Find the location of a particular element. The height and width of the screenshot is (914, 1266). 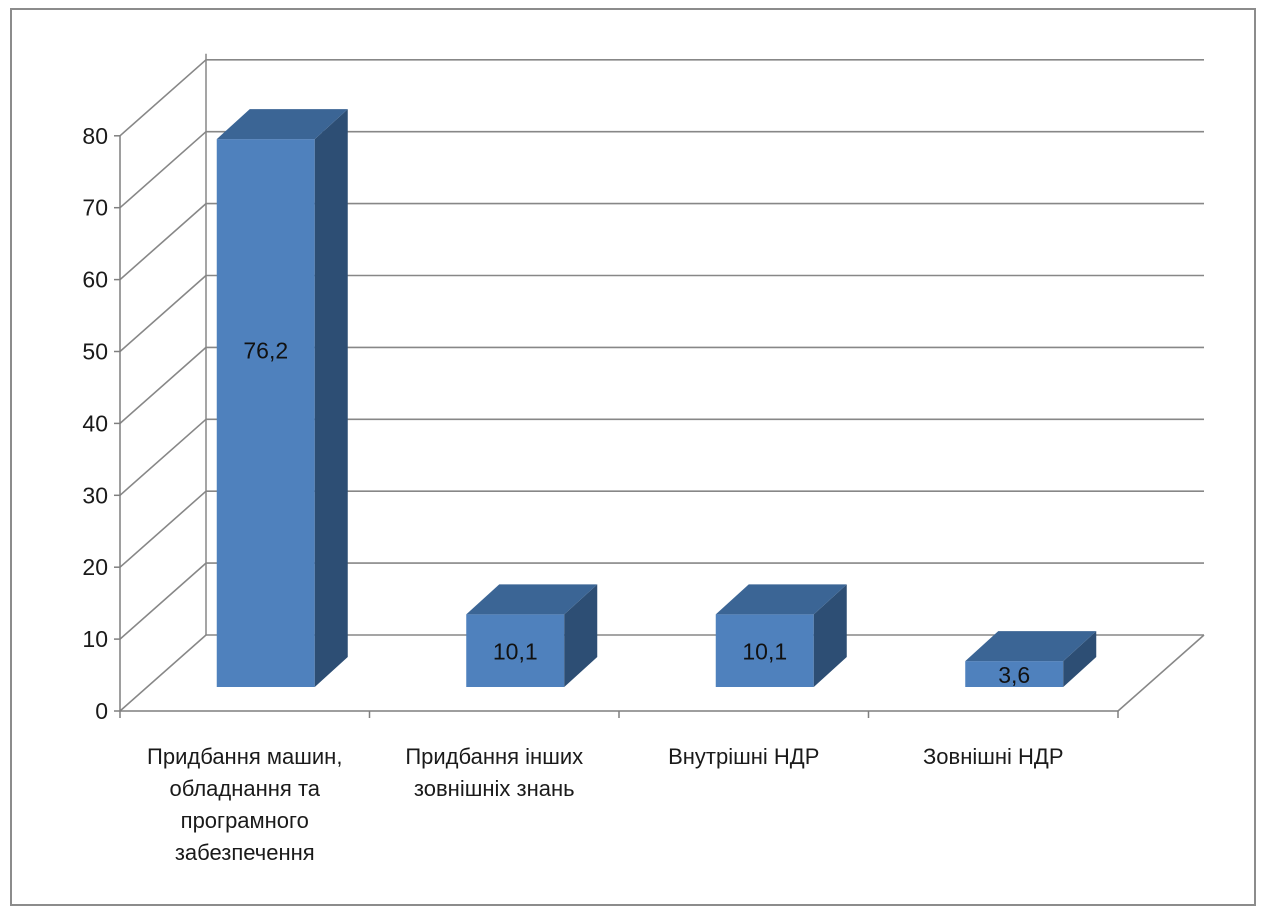

y-tick-label: 60 is located at coordinates (95, 280).